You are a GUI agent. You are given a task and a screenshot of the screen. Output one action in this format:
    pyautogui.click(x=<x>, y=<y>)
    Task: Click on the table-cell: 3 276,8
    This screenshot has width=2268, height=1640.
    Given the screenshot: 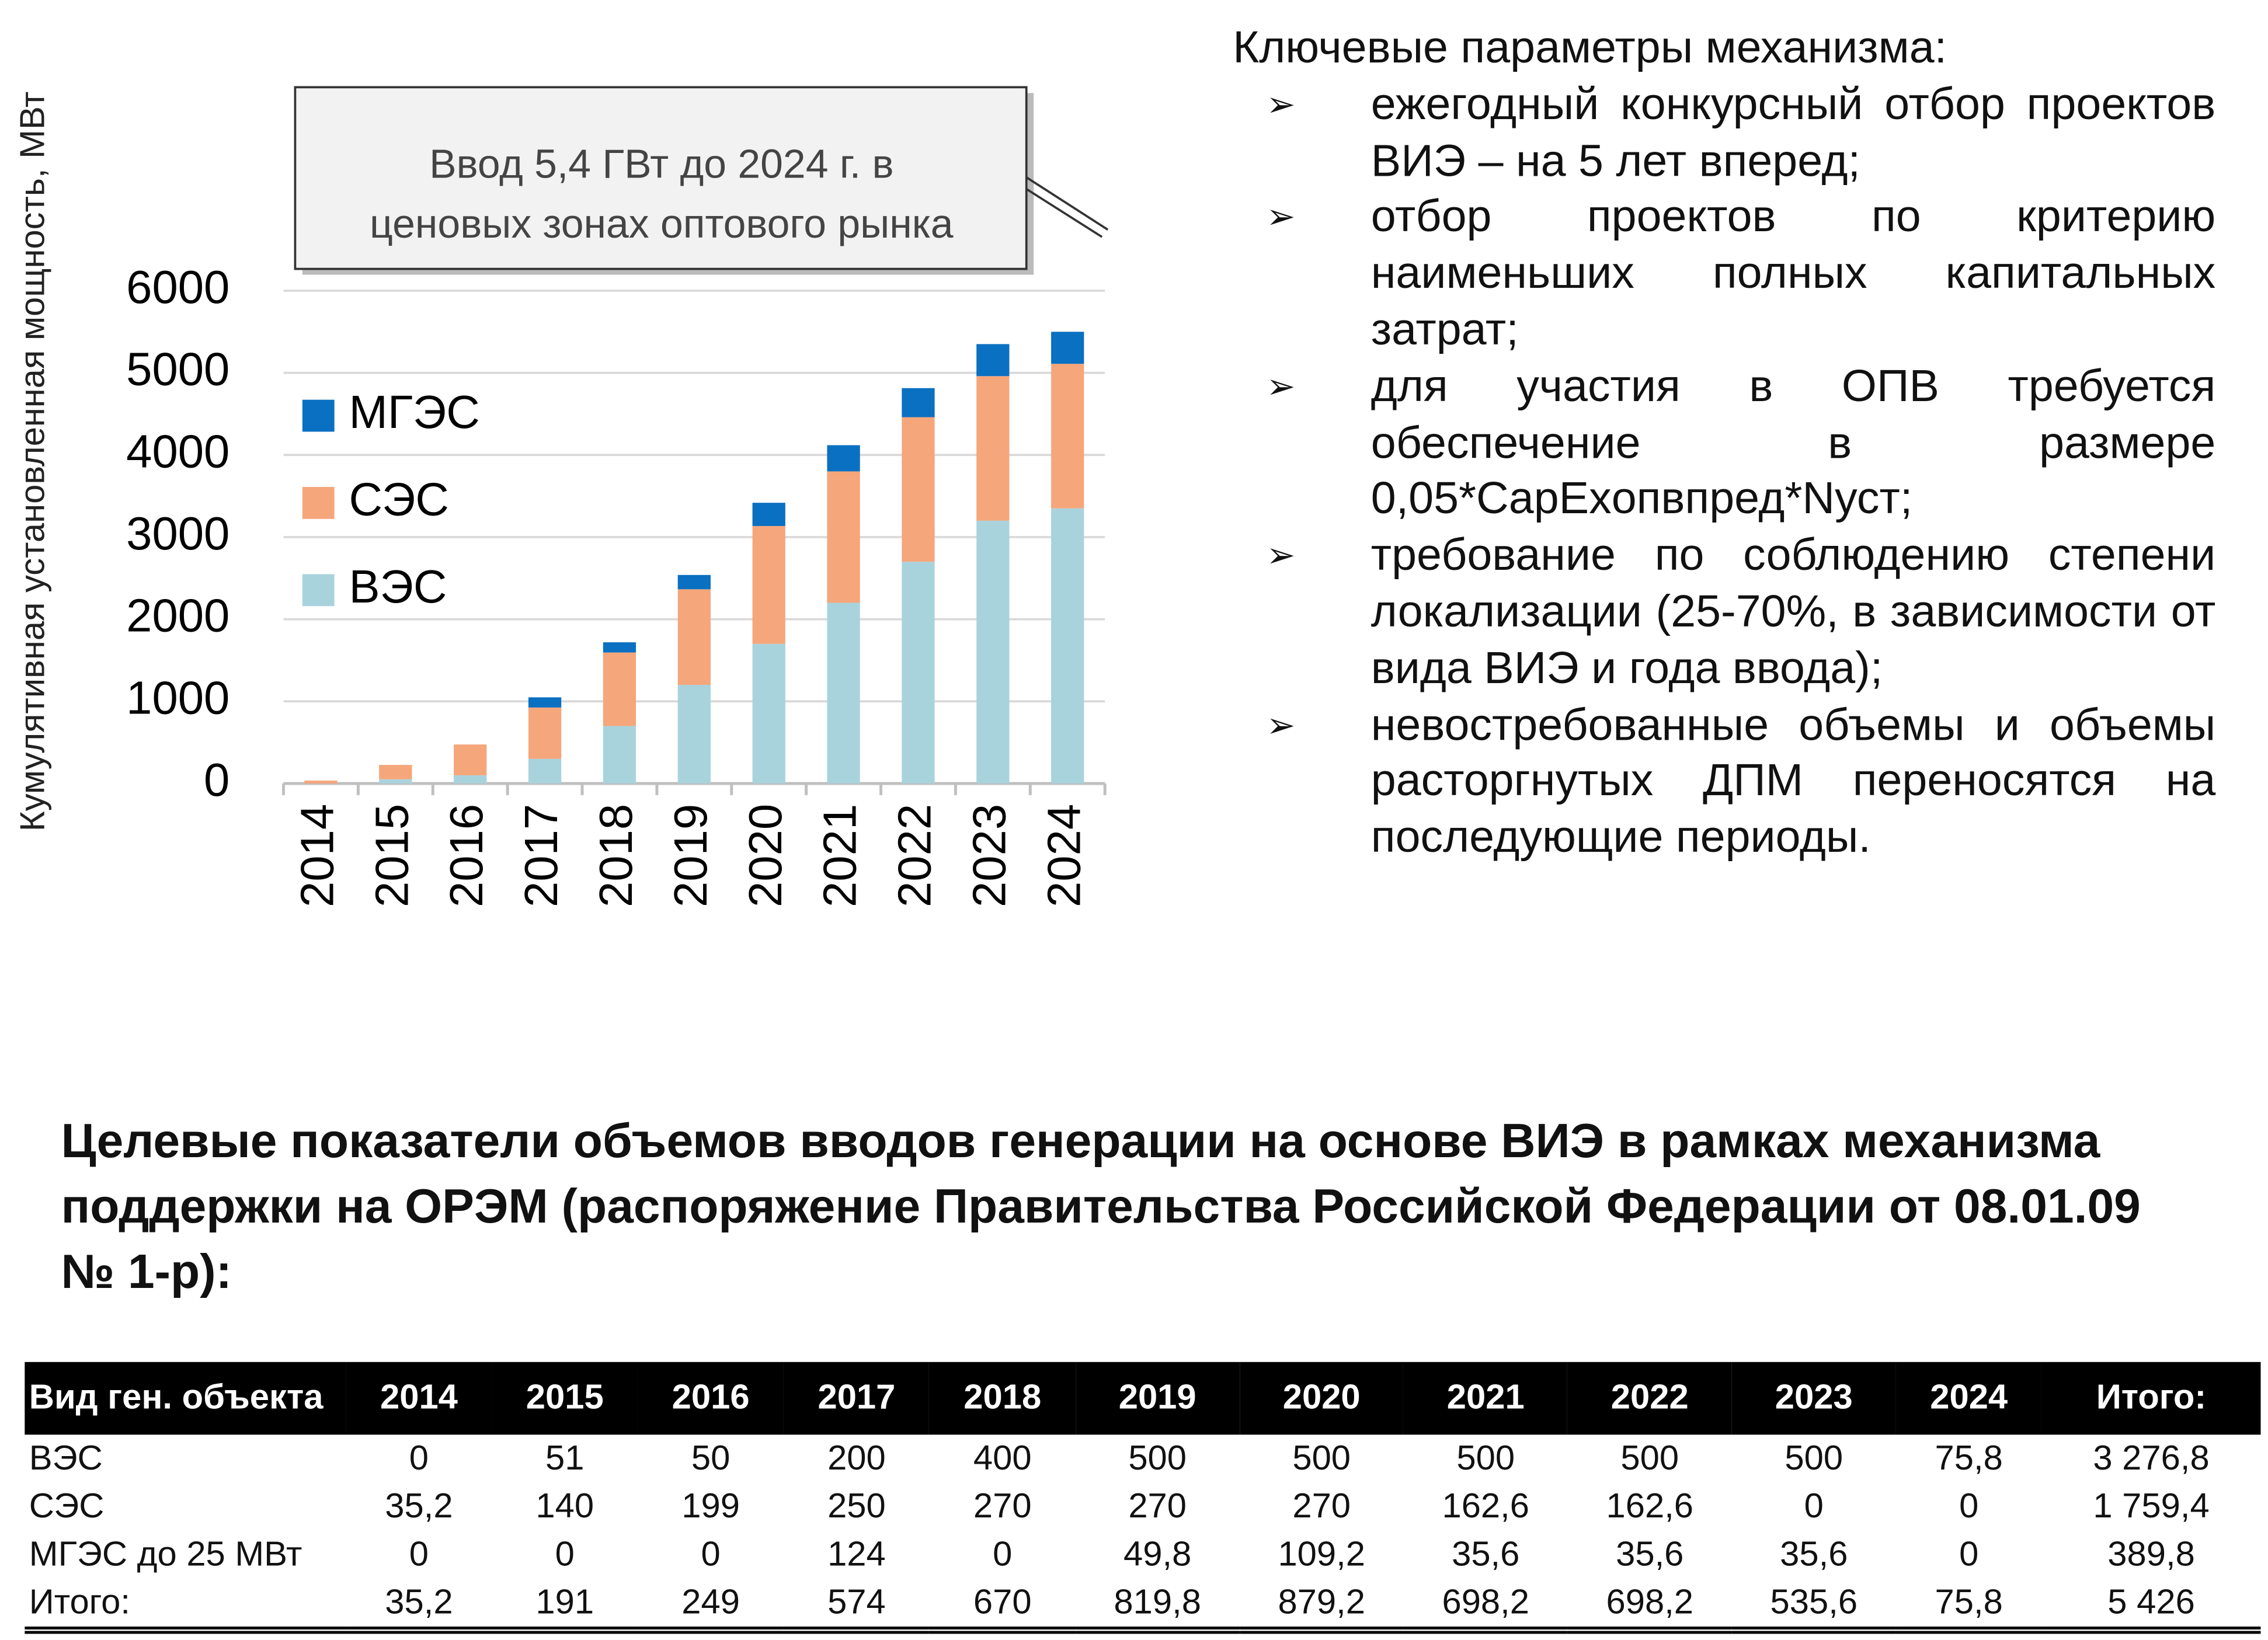 What is the action you would take?
    pyautogui.click(x=2151, y=1458)
    